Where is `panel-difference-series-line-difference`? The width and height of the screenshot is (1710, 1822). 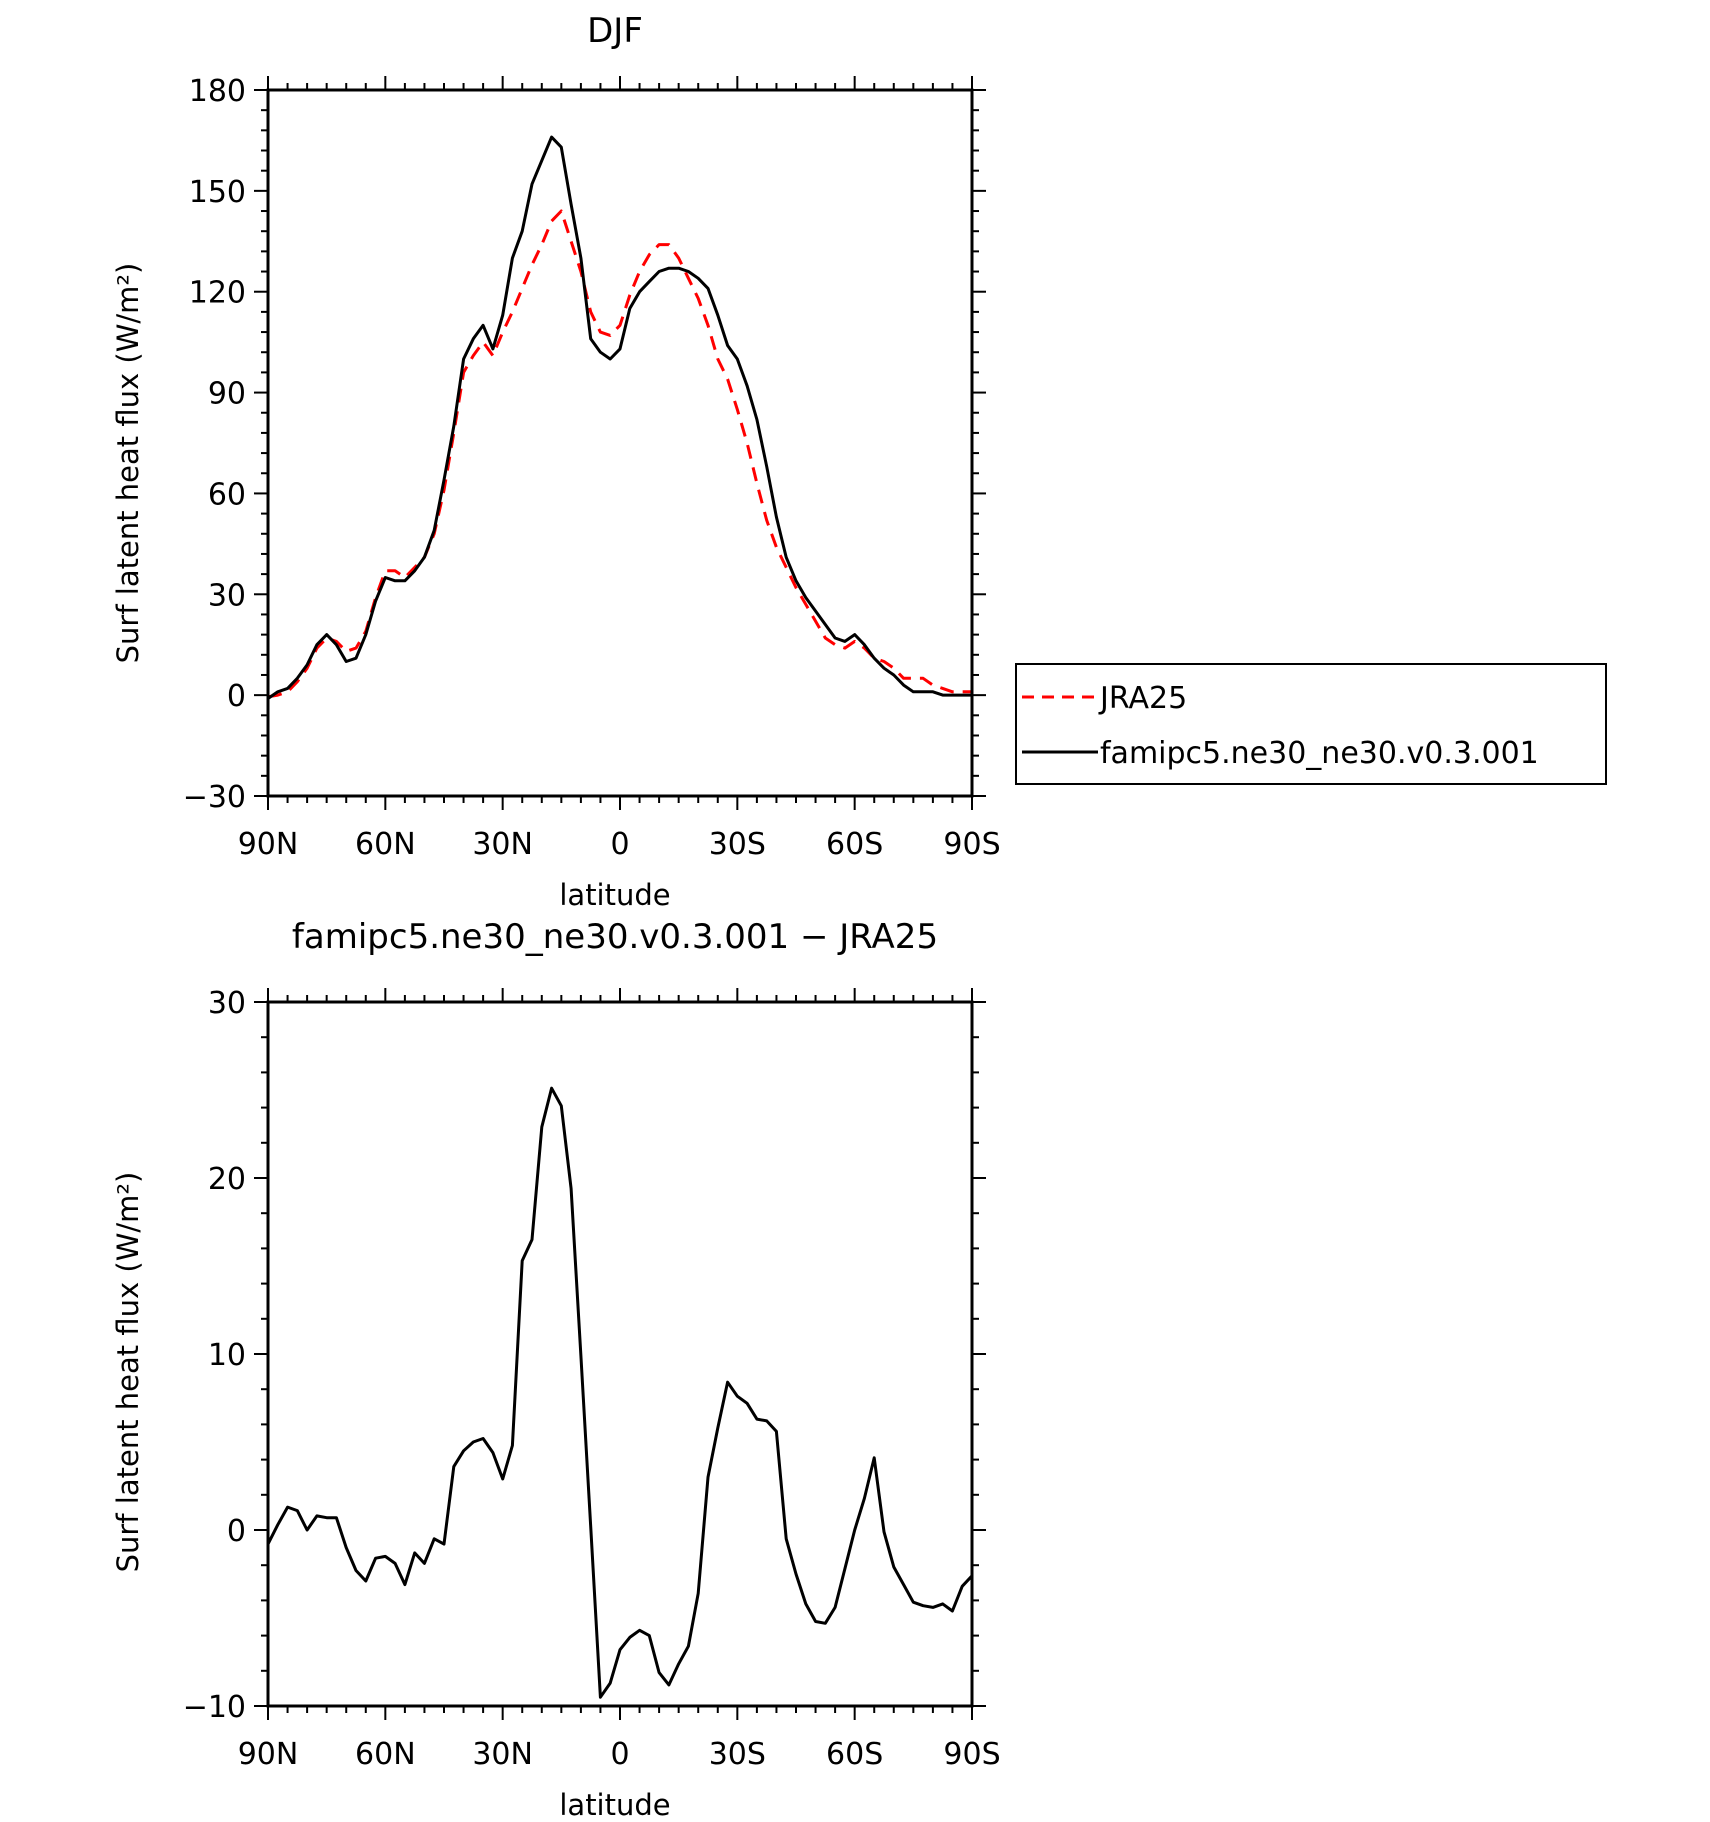
panel-difference-series-line-difference is located at coordinates (620, 1392).